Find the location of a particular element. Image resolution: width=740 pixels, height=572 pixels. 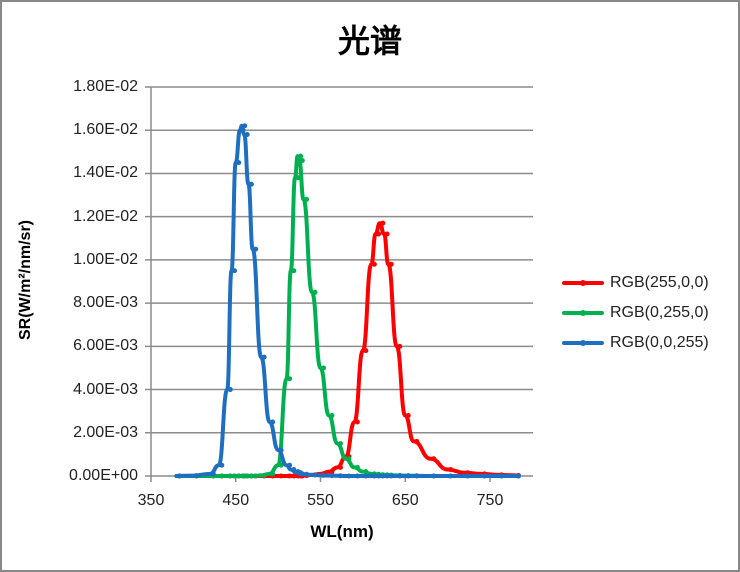

legend-swatch-blue is located at coordinates (583, 343).